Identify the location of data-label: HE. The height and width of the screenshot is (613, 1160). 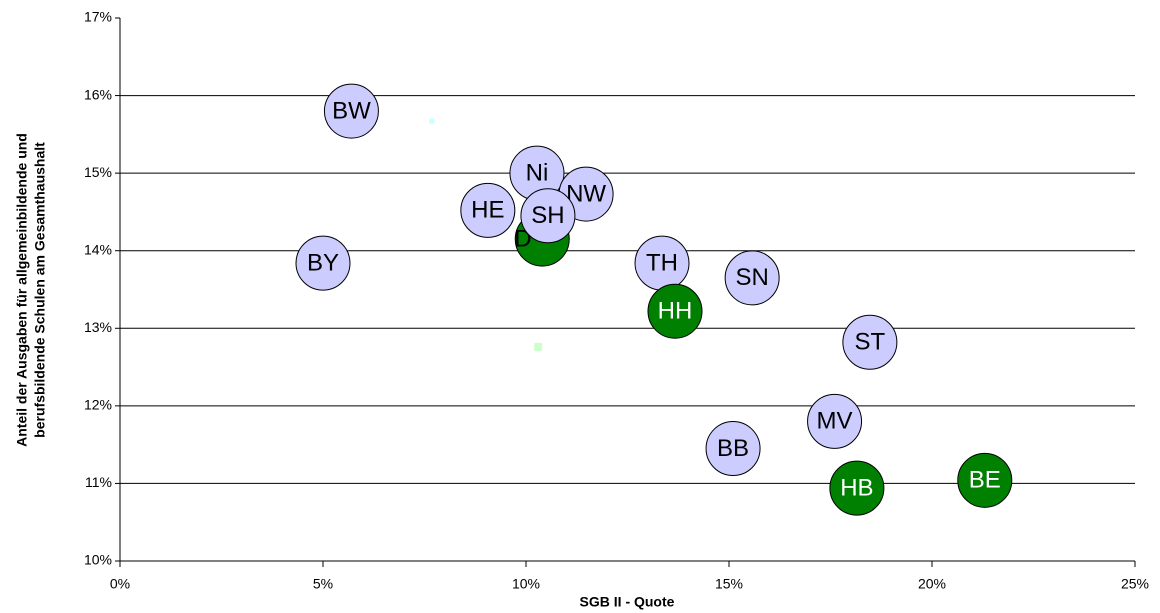
(487, 210).